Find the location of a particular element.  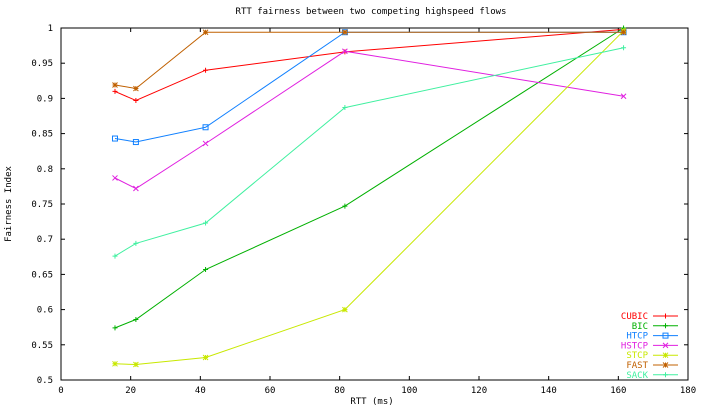

x-tick-label: 140 is located at coordinates (549, 391).